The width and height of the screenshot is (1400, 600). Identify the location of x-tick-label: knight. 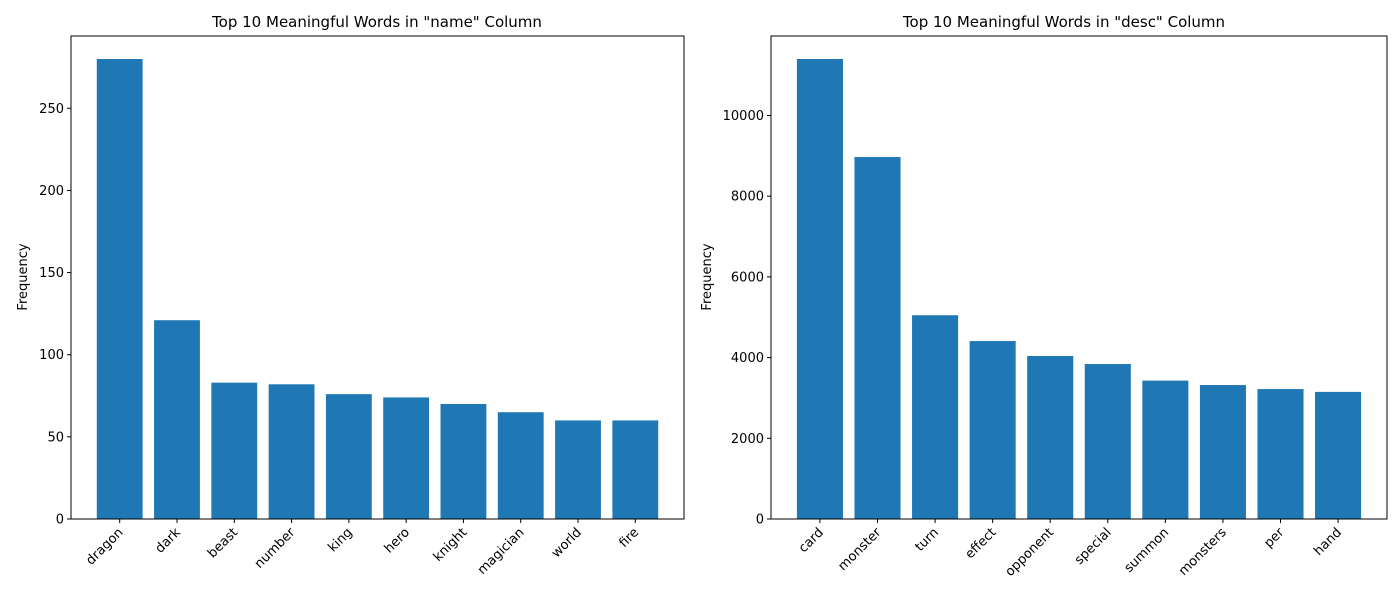
(451, 545).